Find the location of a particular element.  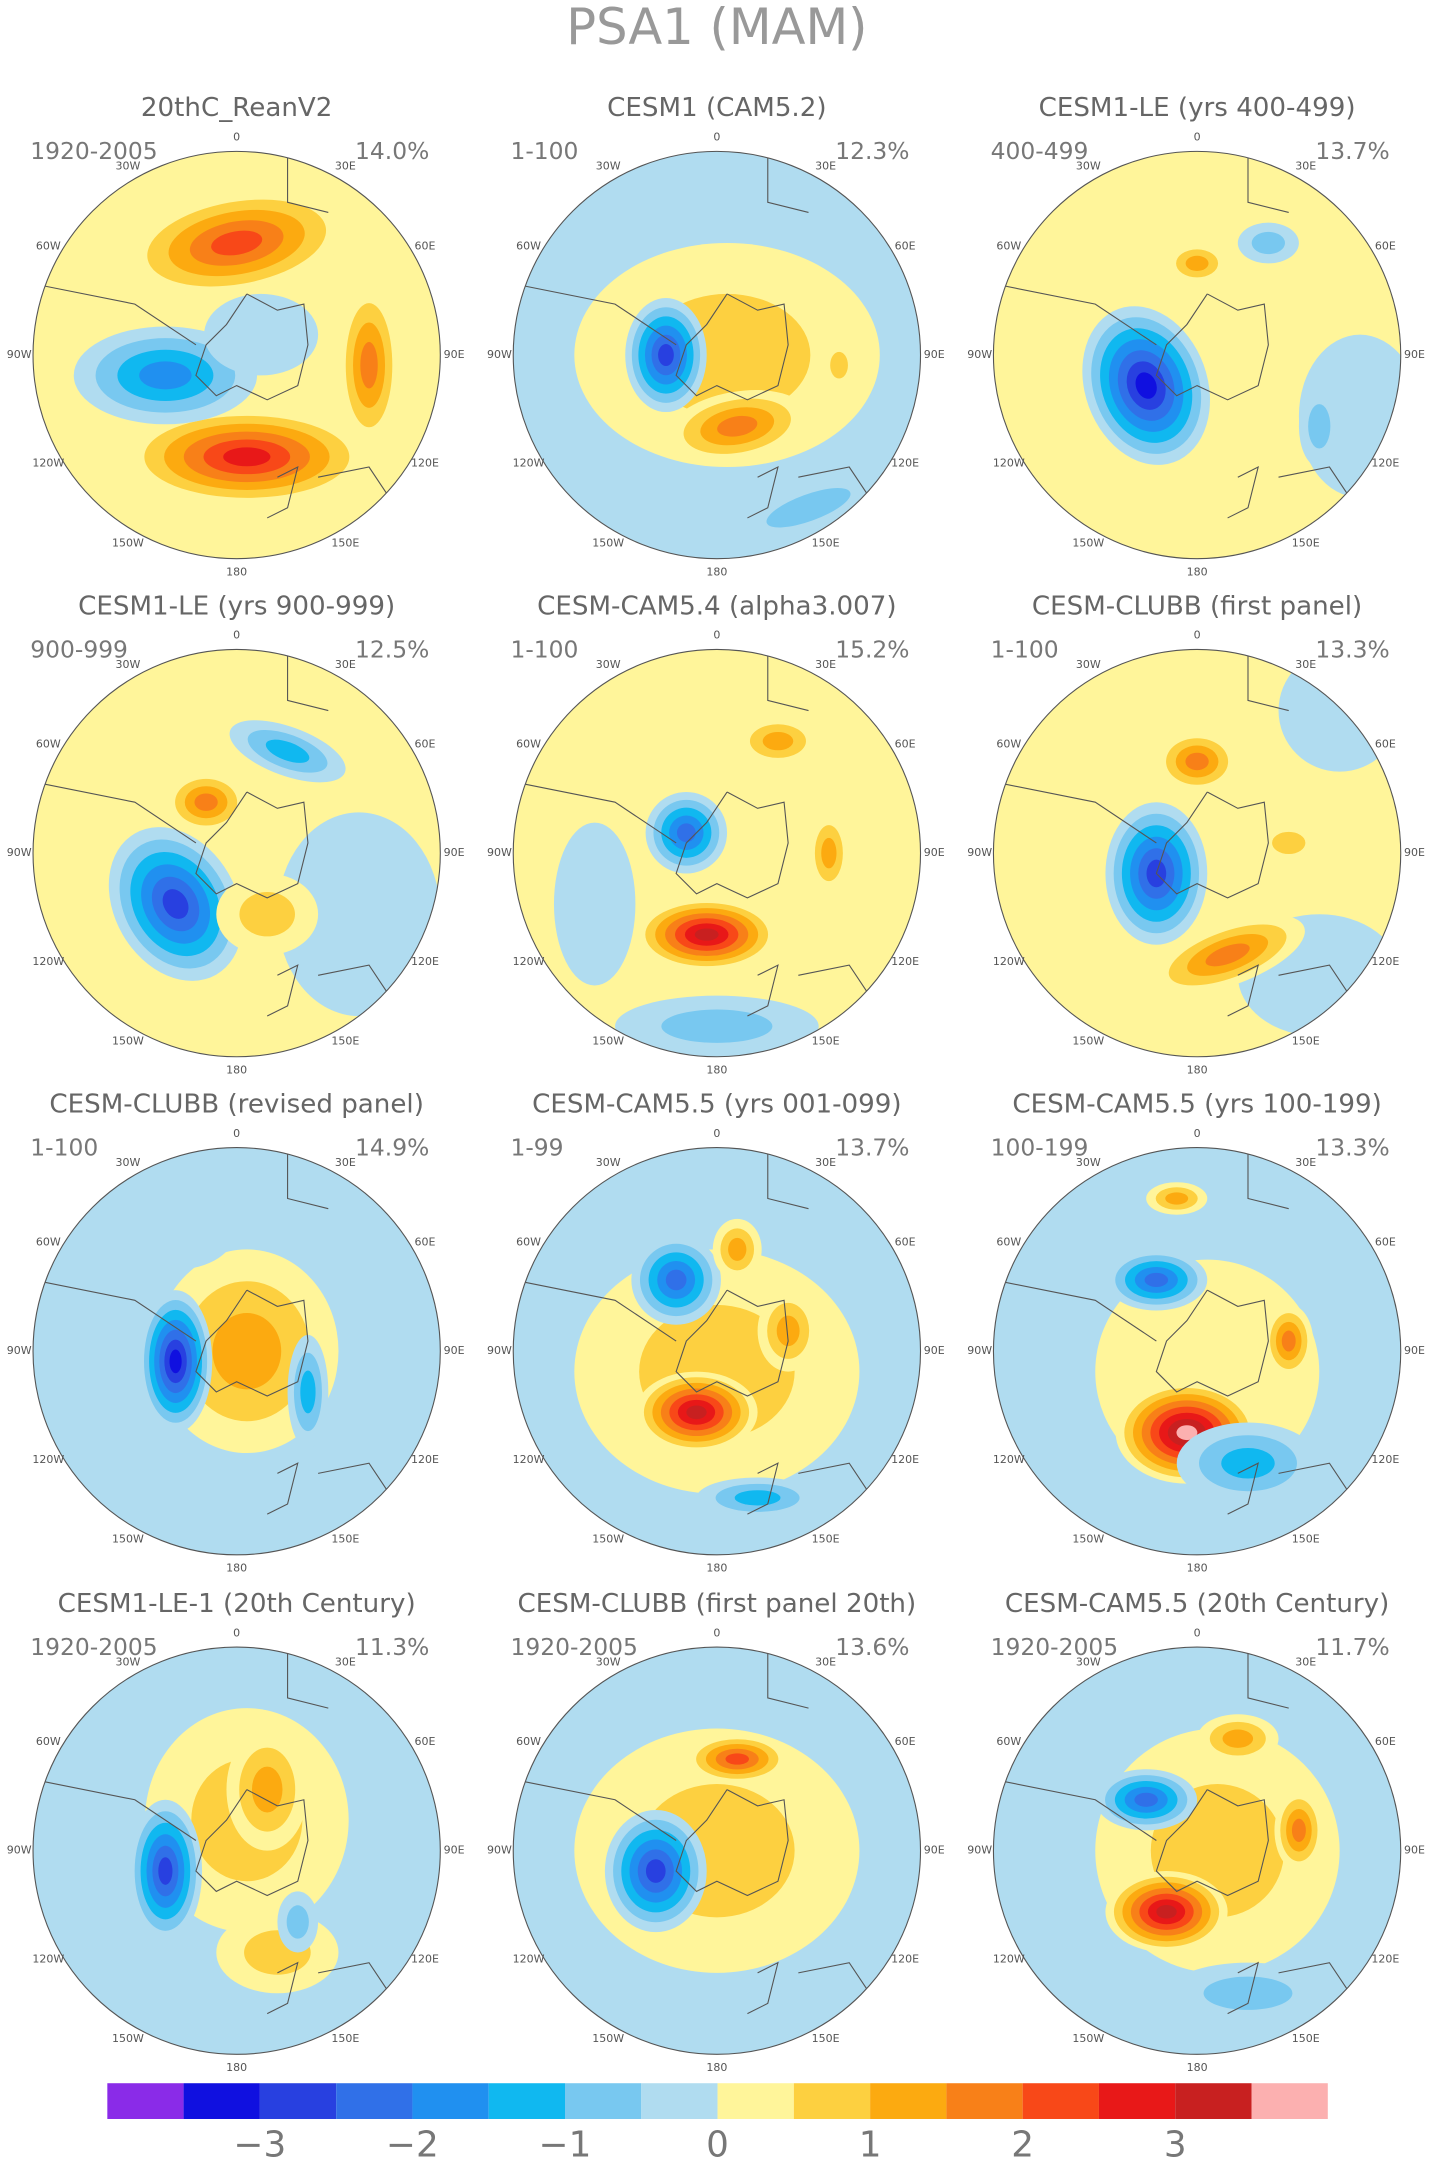

panel-variance: 13.6% is located at coordinates (872, 1647).